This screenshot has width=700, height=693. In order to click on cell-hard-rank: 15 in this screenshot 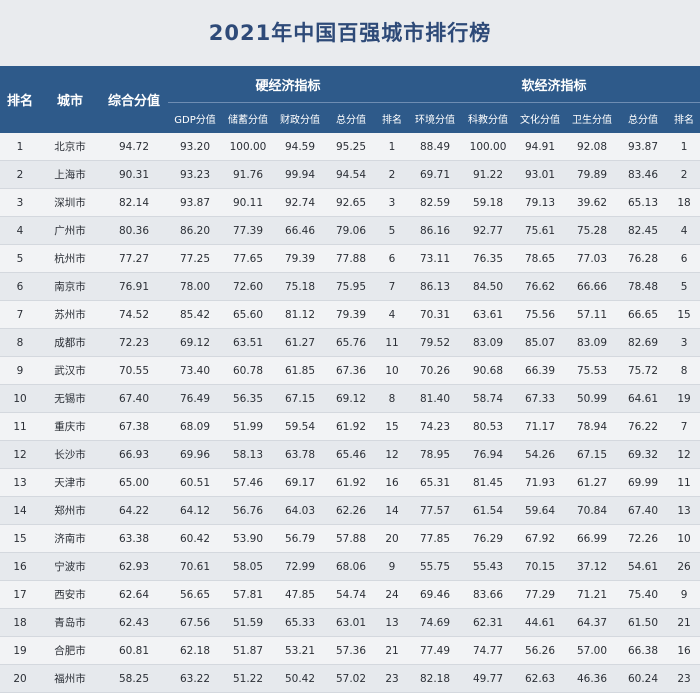, I will do `click(392, 426)`.